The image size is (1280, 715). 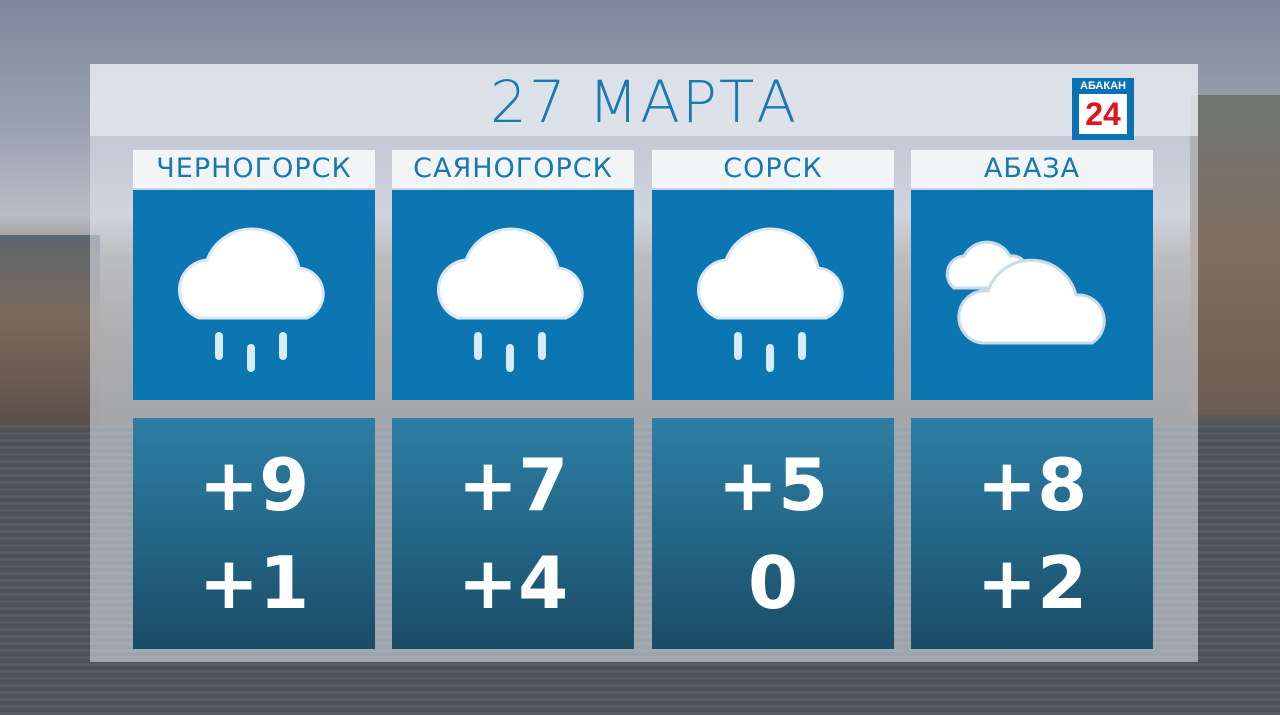 What do you see at coordinates (1032, 583) in the screenshot?
I see `temp-night: +2` at bounding box center [1032, 583].